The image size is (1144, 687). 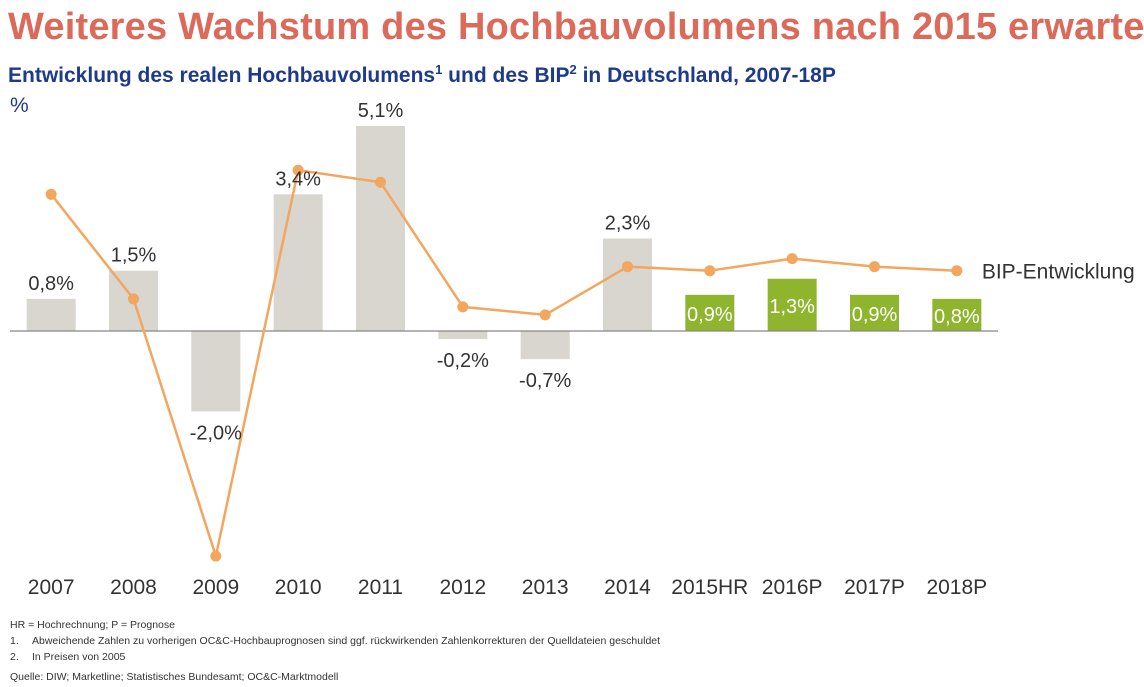 I want to click on y-unit-label: %, so click(x=19, y=105).